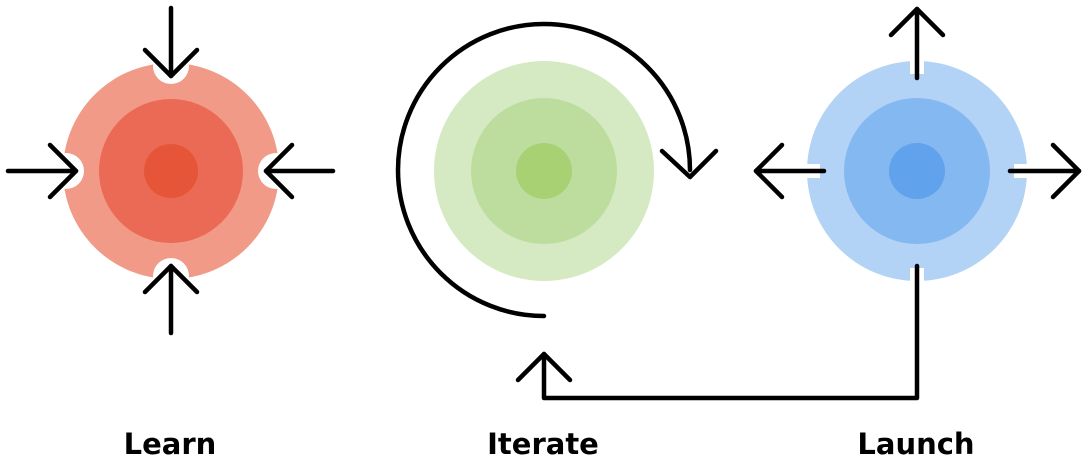 The height and width of the screenshot is (464, 1088). I want to click on iterate-circles, so click(544, 171).